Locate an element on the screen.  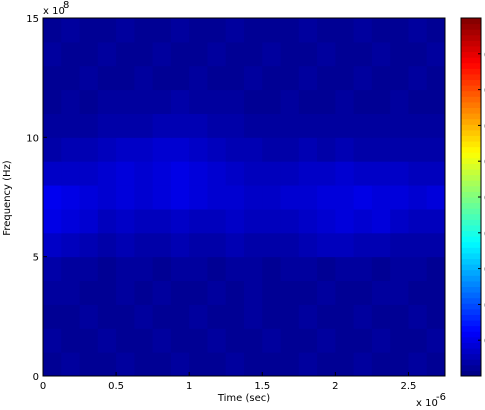
x-axis-label: Time (sec) is located at coordinates (243, 398).